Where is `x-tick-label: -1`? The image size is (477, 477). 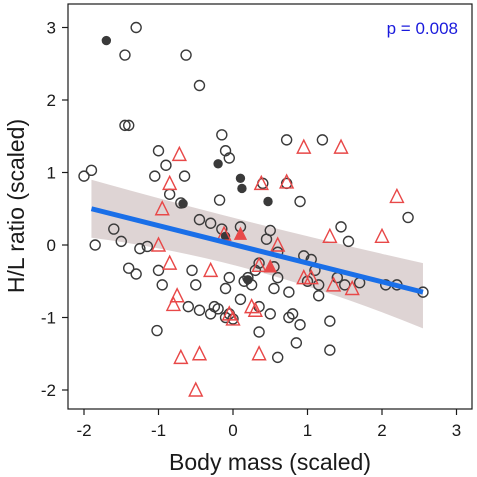
x-tick-label: -1 is located at coordinates (158, 430).